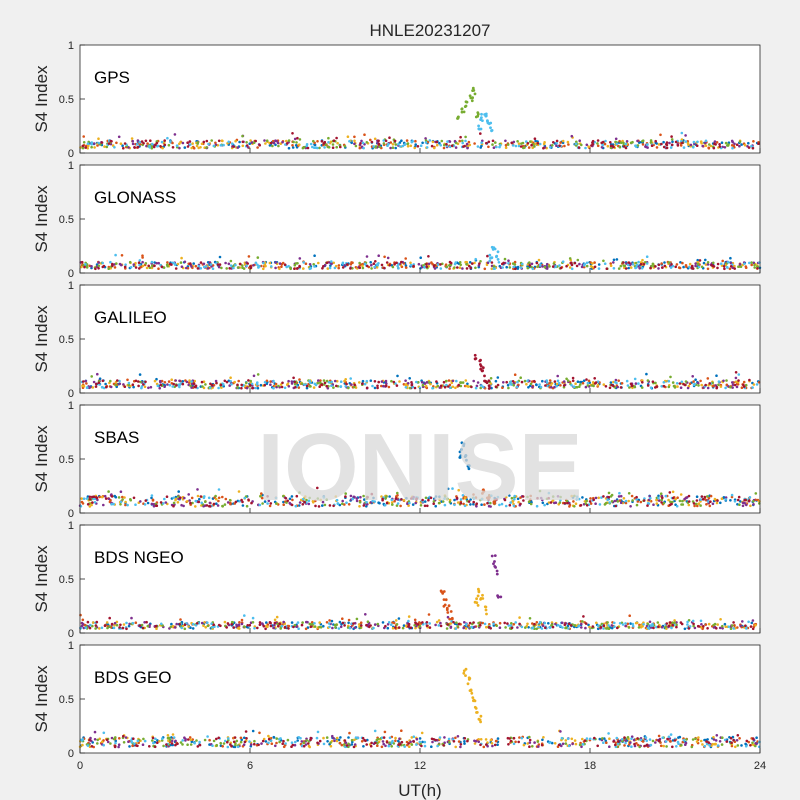 This screenshot has height=800, width=800. Describe the element at coordinates (489, 388) in the screenshot. I see `event-point` at that location.